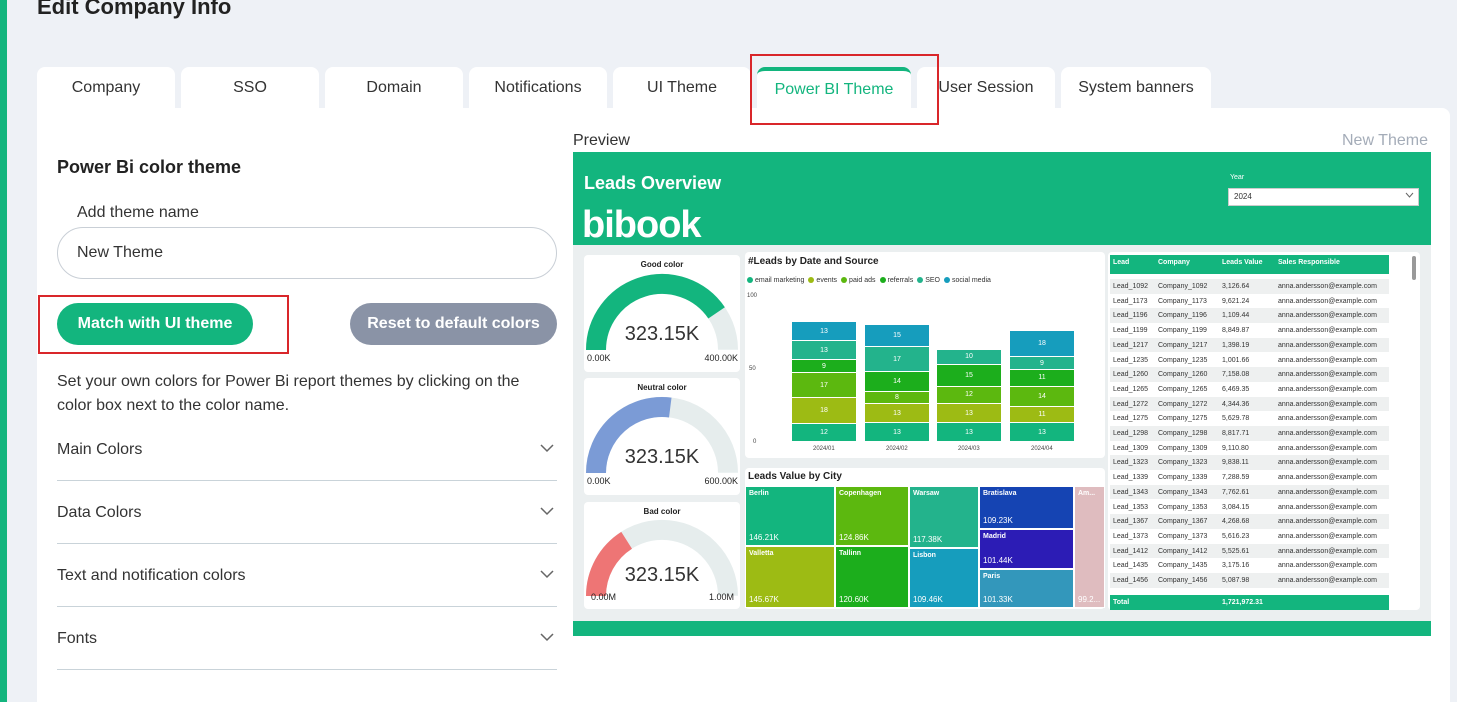  Describe the element at coordinates (759, 493) in the screenshot. I see `cell-name: Berlin` at that location.